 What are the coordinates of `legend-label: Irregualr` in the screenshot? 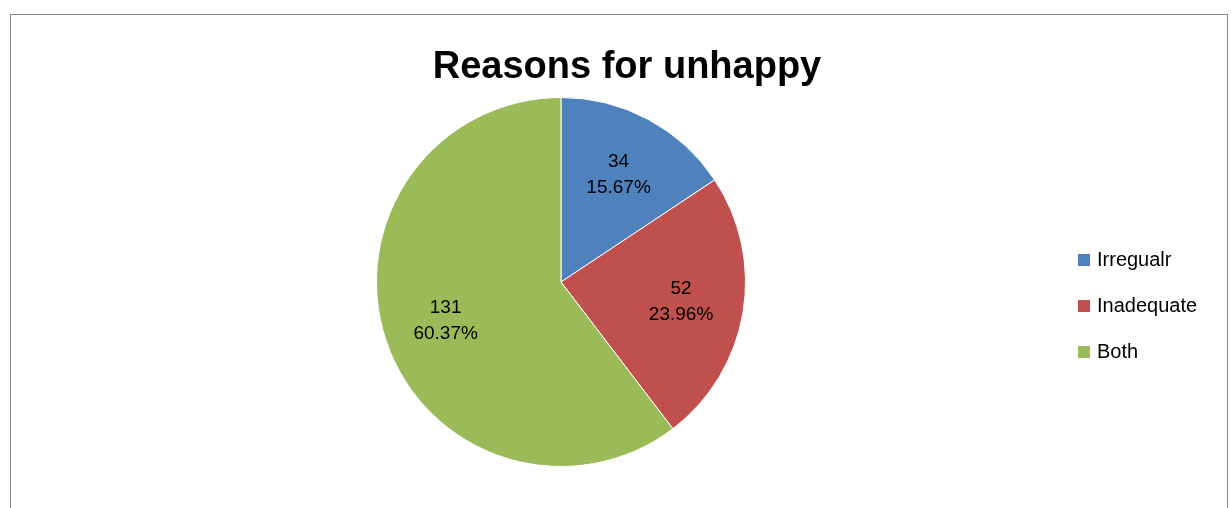 It's located at (1134, 258).